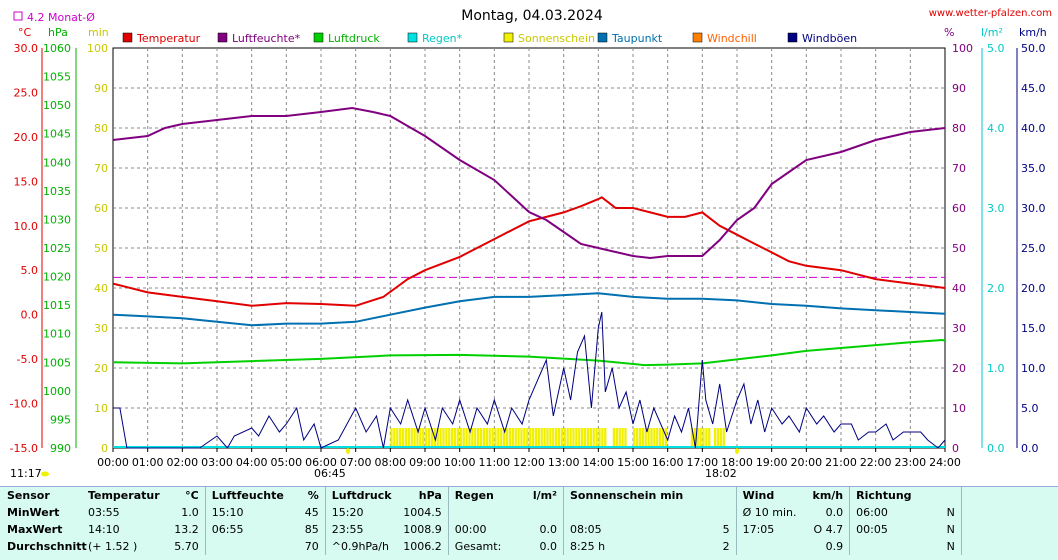 The height and width of the screenshot is (560, 1058). I want to click on row-label: MinWert, so click(33, 512).